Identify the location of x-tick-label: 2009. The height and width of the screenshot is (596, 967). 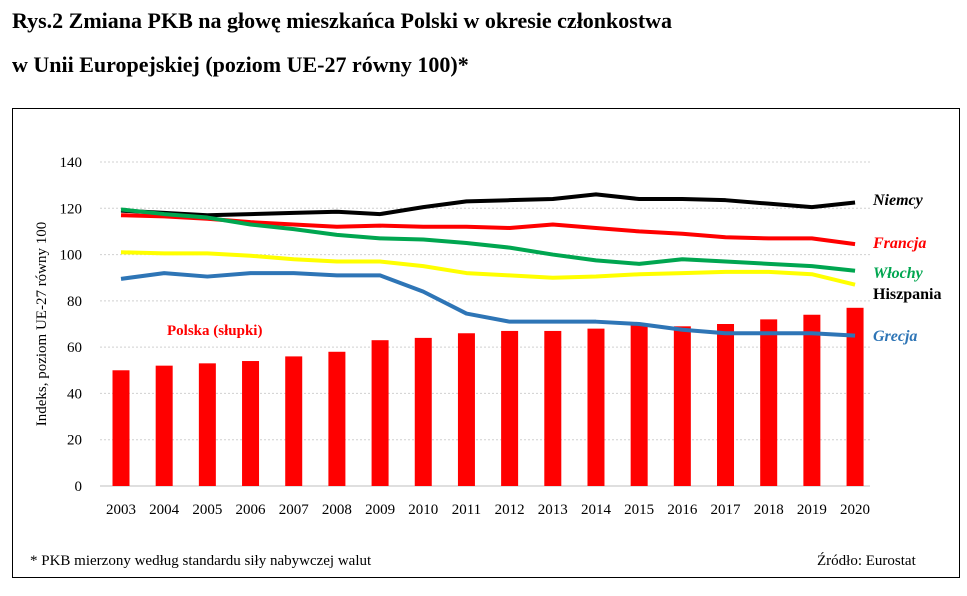
(380, 510).